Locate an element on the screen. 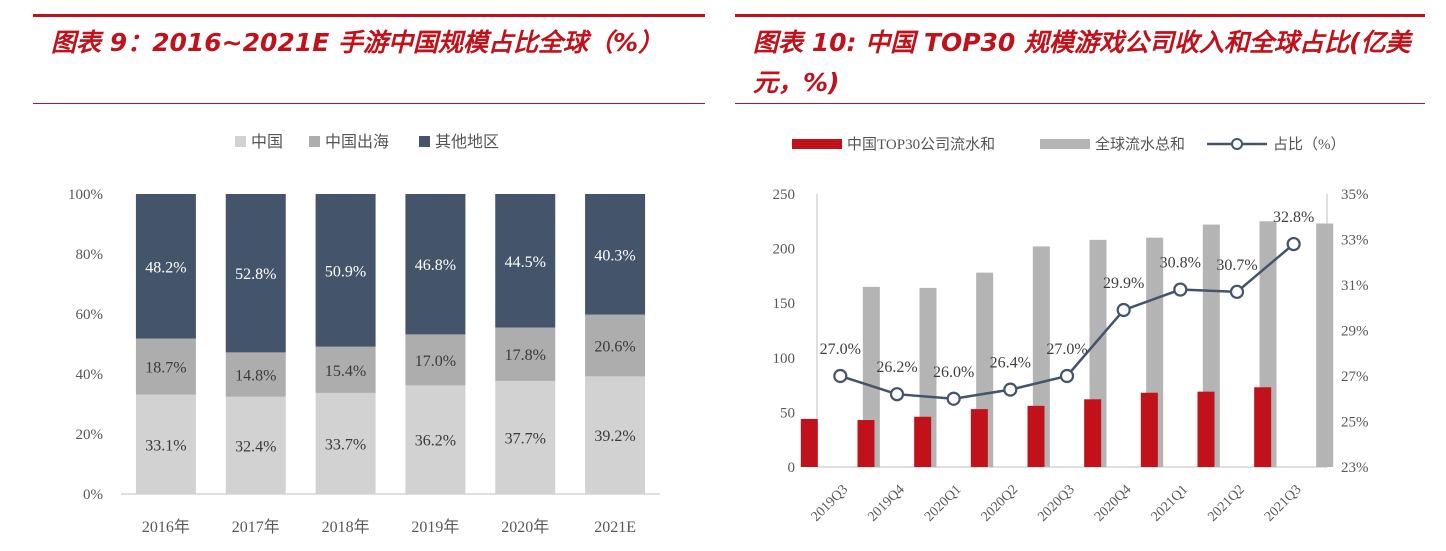 The height and width of the screenshot is (551, 1446). legend-label-3: 其他地区 is located at coordinates (467, 142).